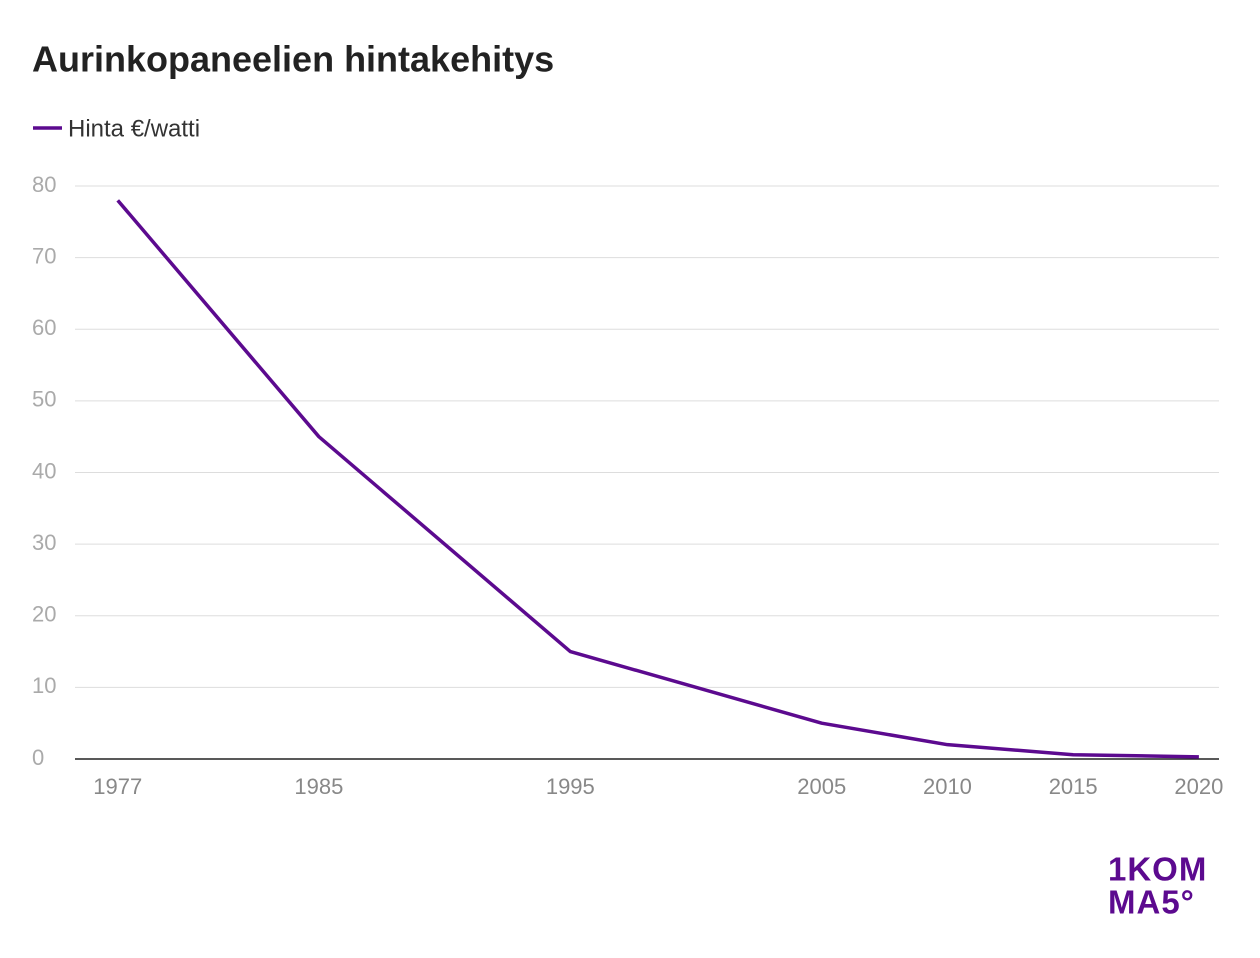  What do you see at coordinates (1198, 786) in the screenshot?
I see `x-tick-label: 2020` at bounding box center [1198, 786].